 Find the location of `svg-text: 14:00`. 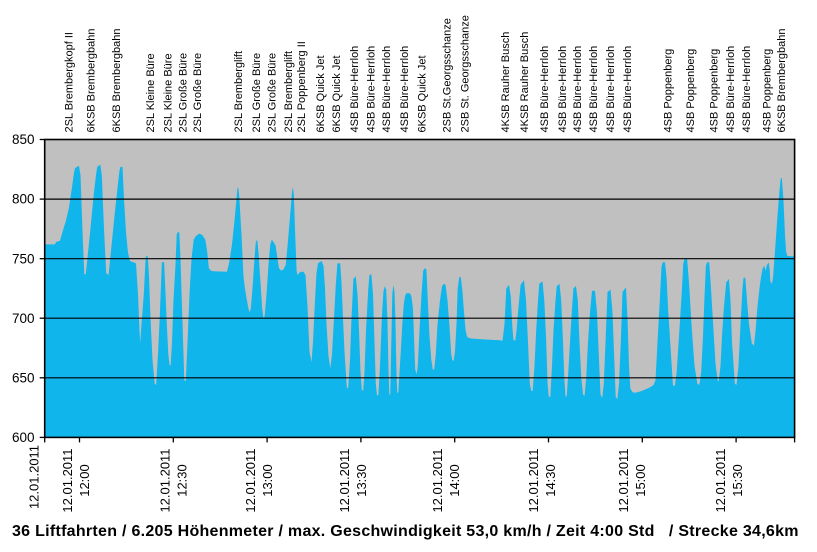

svg-text: 14:00 is located at coordinates (454, 480).